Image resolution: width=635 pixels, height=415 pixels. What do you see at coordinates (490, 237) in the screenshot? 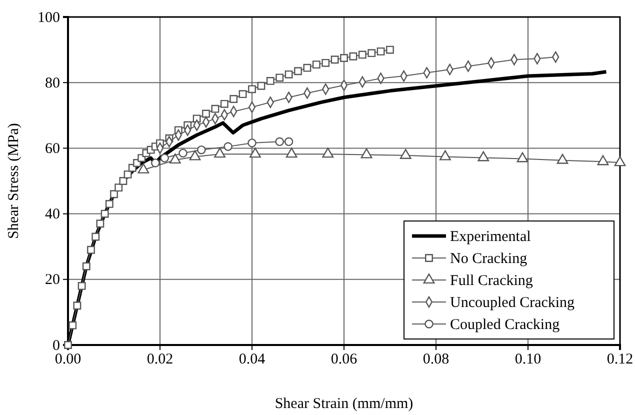
I see `legend-label: Experimental` at bounding box center [490, 237].